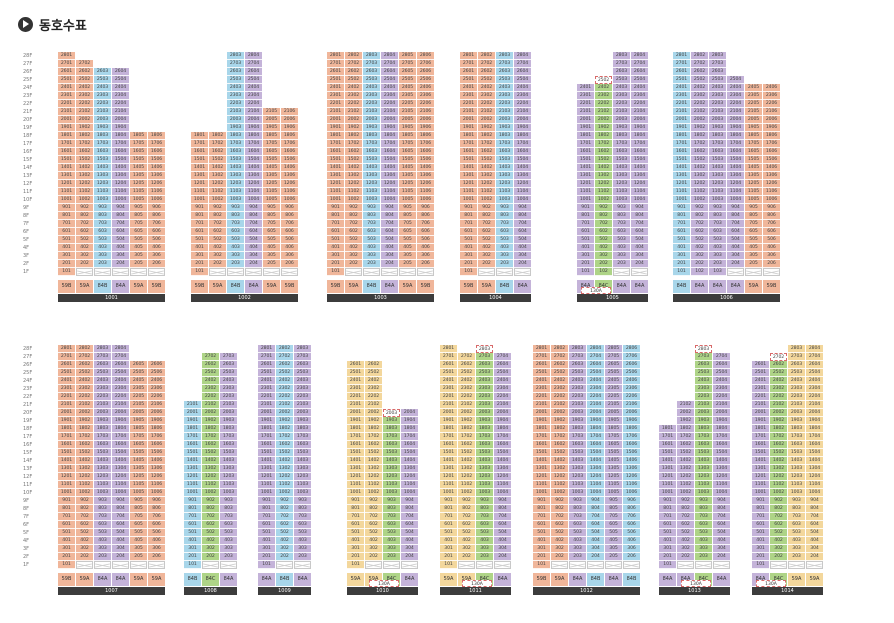 The height and width of the screenshot is (623, 894). I want to click on unit-cell: 2802, so click(353, 56).